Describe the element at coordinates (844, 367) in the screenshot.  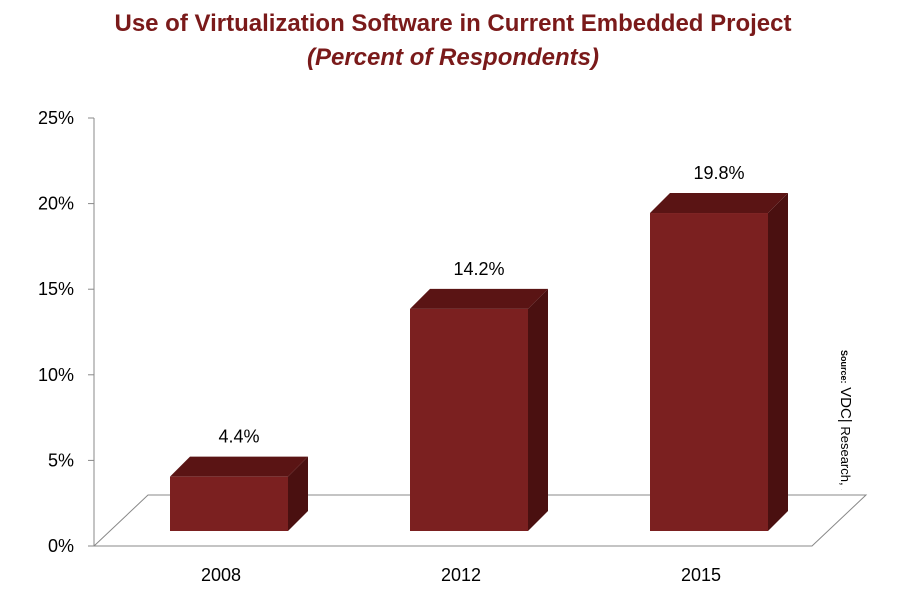
I see `source-prefix: Source:` at that location.